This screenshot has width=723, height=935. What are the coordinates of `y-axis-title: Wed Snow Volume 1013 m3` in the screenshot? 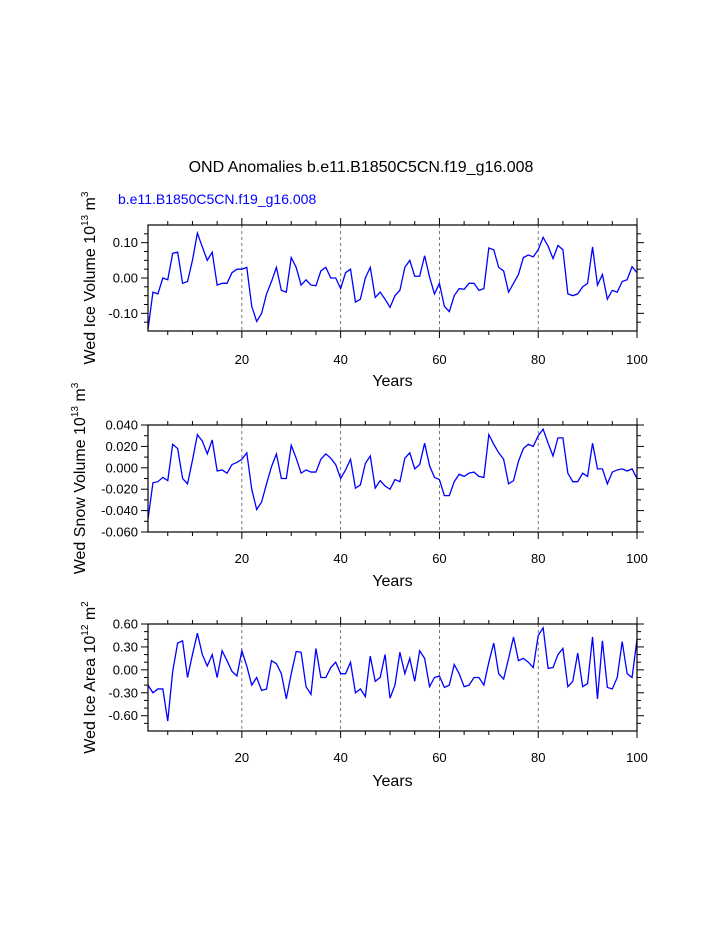 It's located at (79, 478).